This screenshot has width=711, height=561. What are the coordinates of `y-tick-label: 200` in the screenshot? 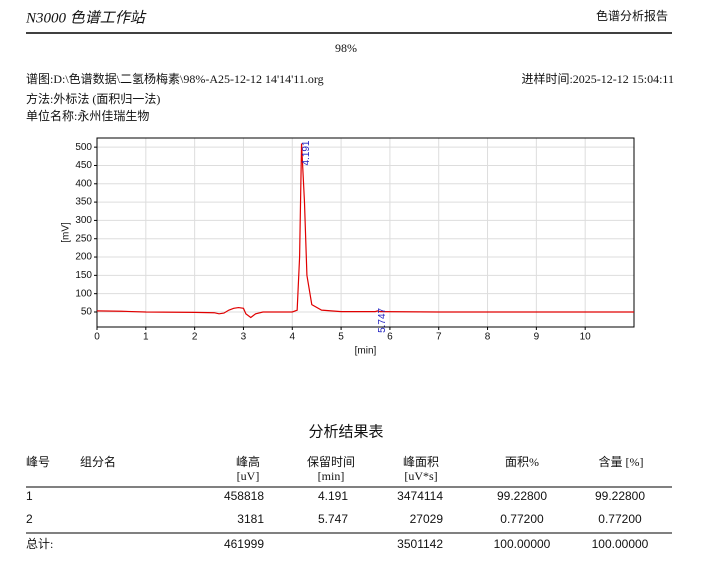 It's located at (83, 257).